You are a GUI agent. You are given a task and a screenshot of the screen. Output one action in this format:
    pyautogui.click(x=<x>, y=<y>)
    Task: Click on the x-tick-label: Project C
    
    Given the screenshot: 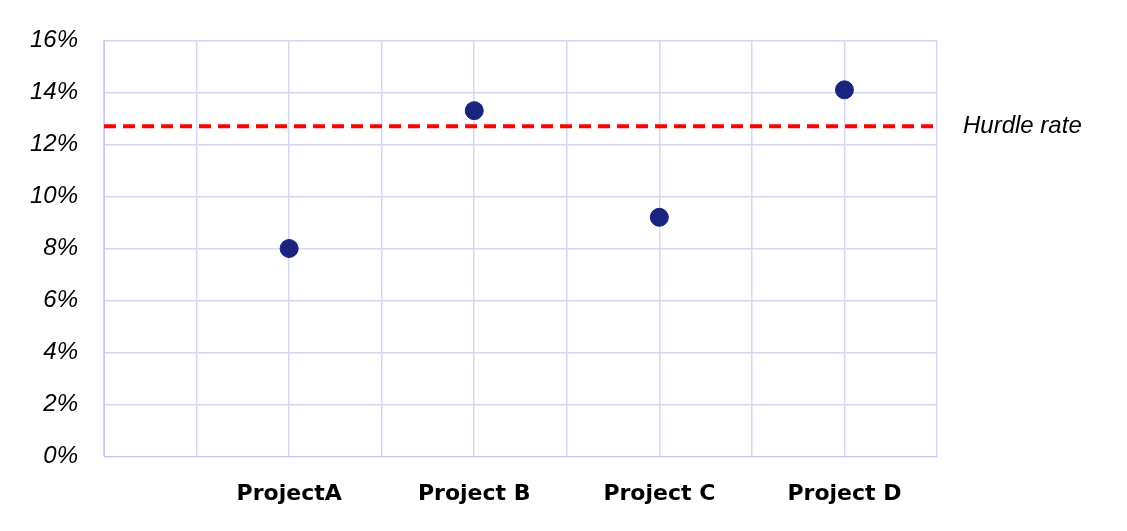 What is the action you would take?
    pyautogui.click(x=659, y=492)
    